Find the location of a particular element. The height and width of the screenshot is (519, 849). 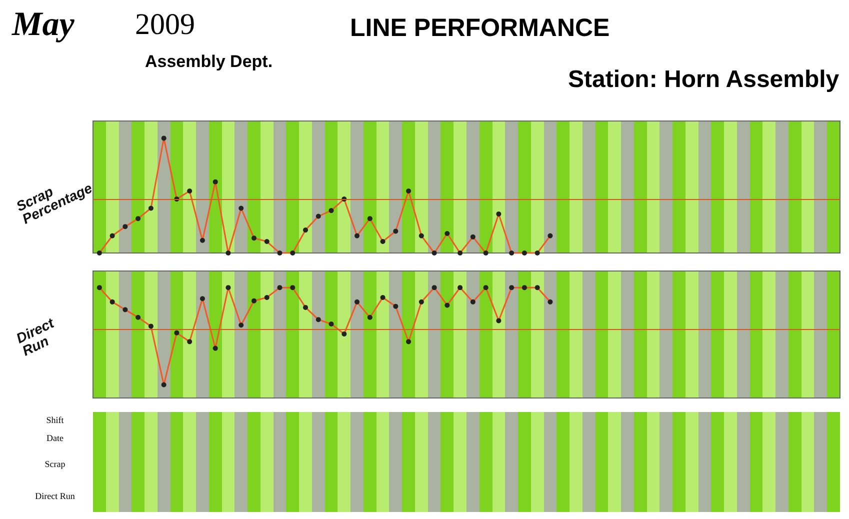

text: May is located at coordinates (43, 25).